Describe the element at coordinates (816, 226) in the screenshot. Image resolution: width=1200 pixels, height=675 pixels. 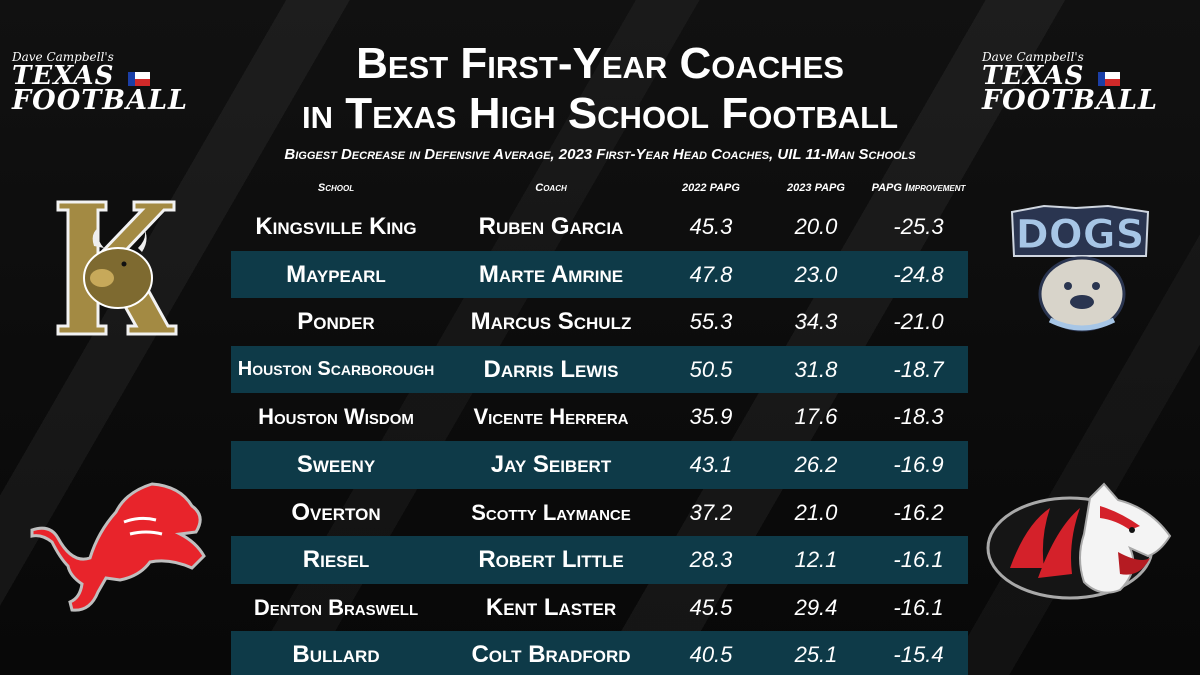
I see `papg-2023-cell: 20.0` at that location.